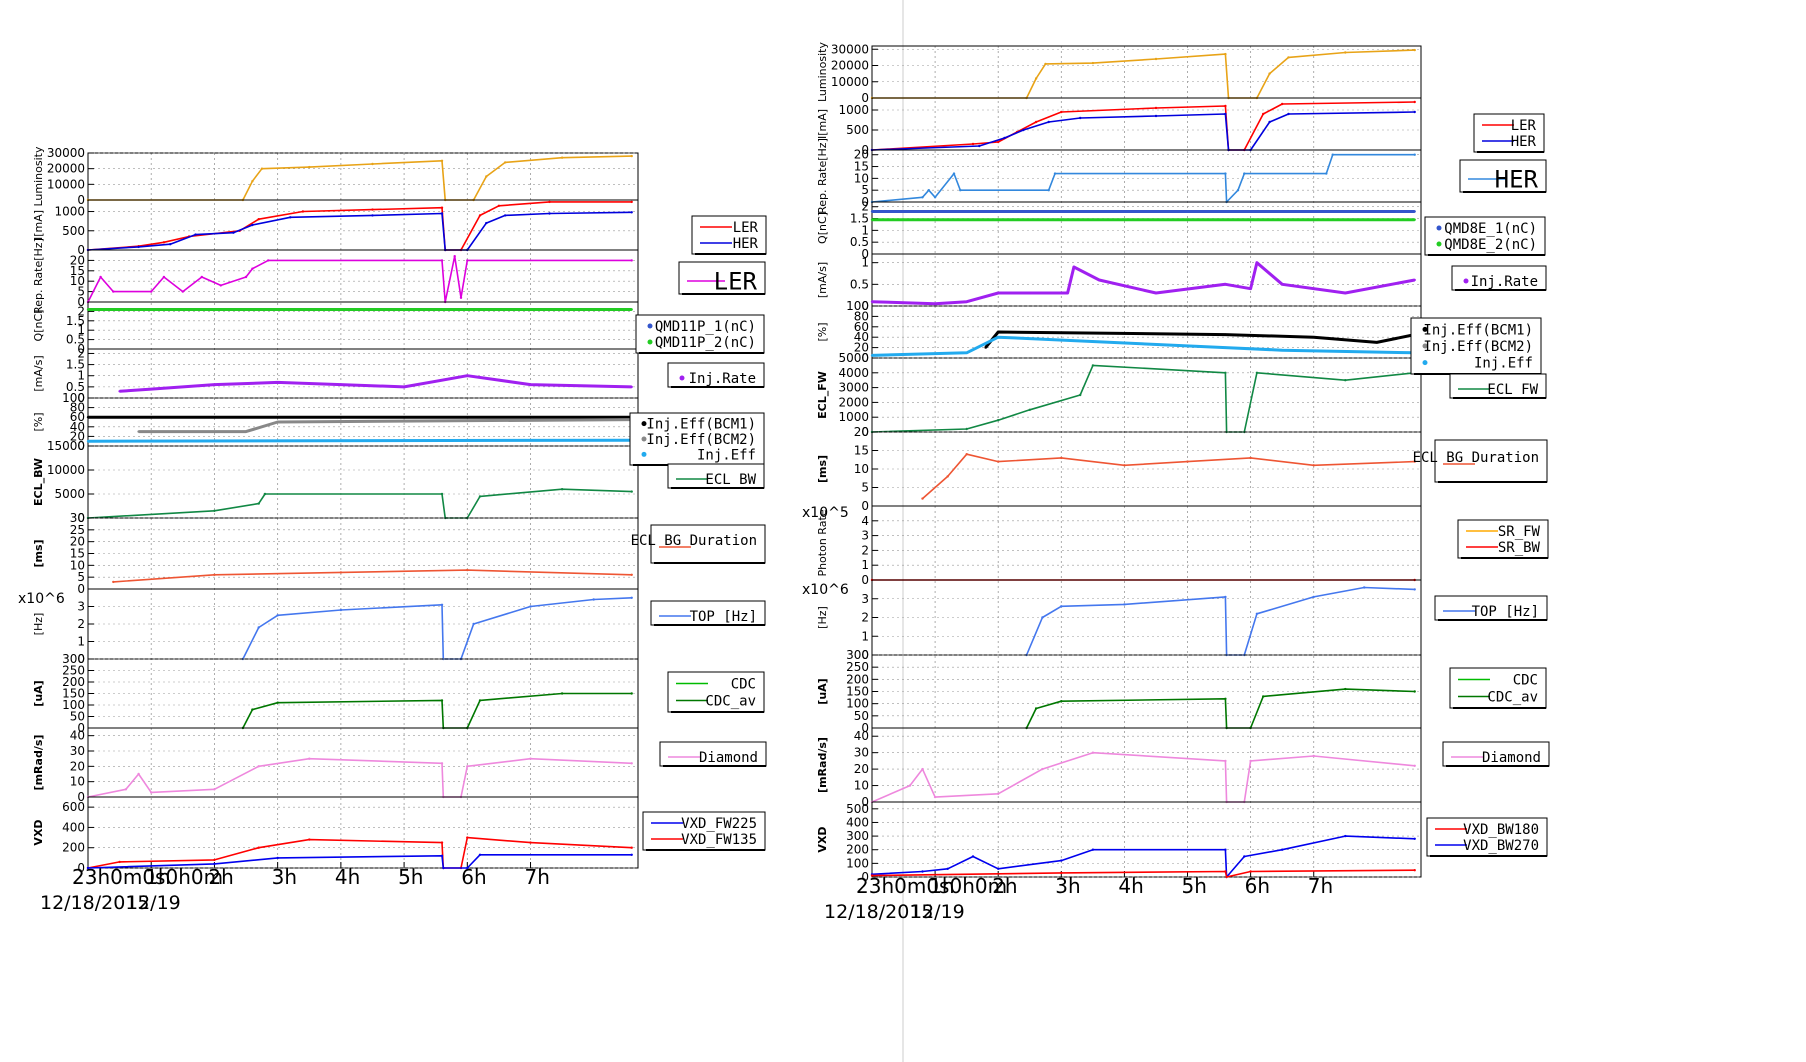  What do you see at coordinates (857, 704) in the screenshot?
I see `y-tick-label: 100` at bounding box center [857, 704].